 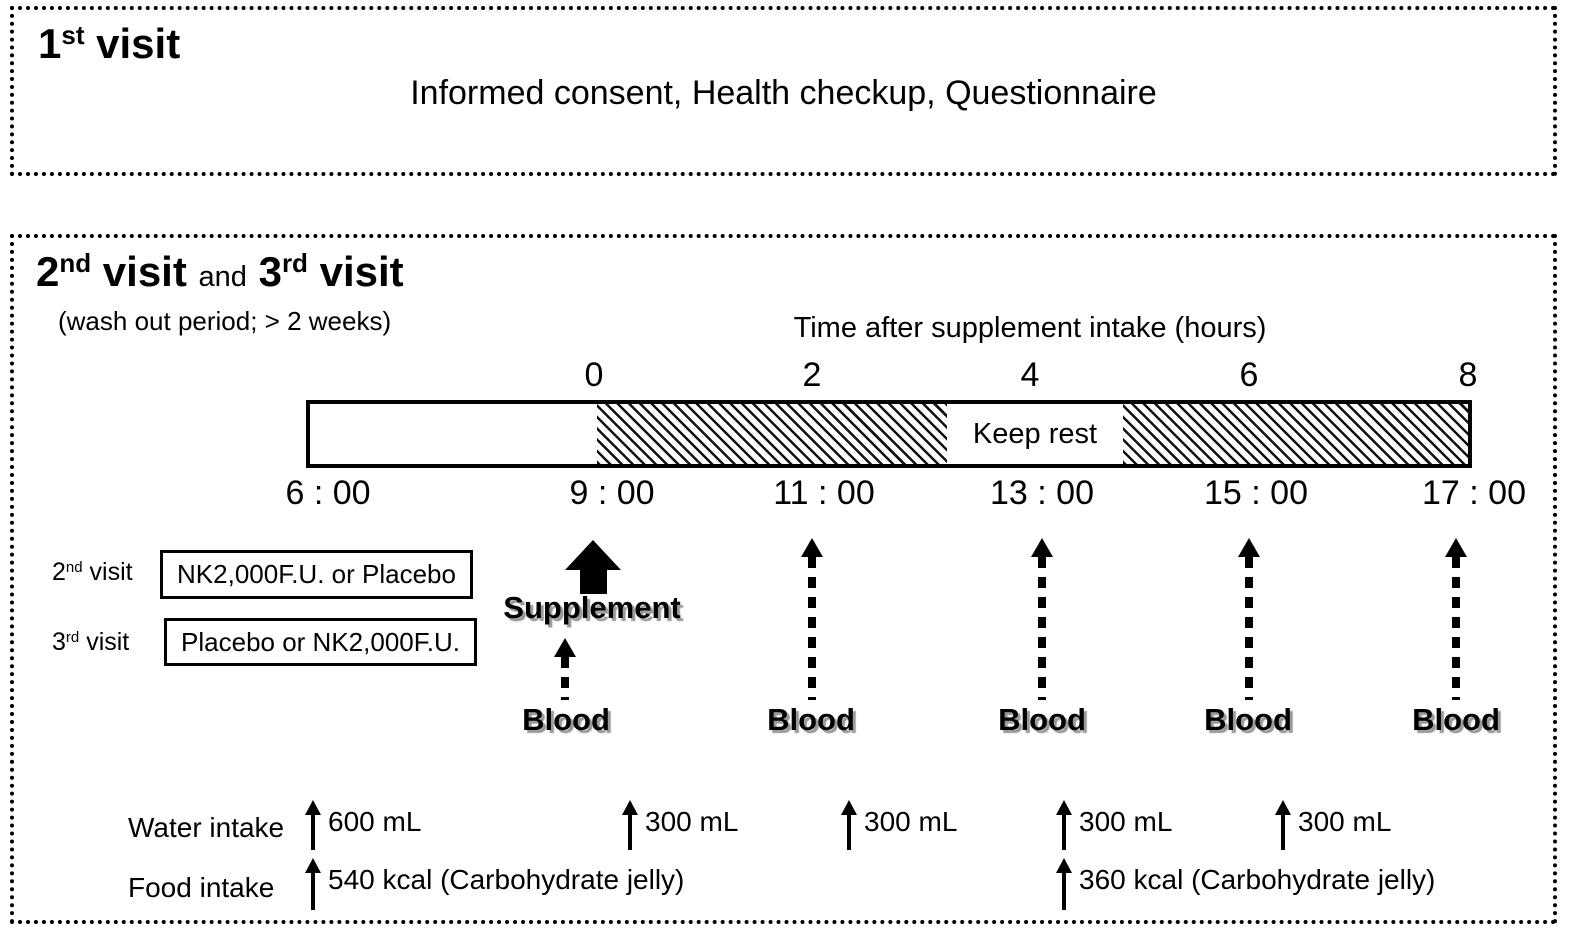 I want to click on food-amount: 360 kcal (Carbohydrate jelly), so click(x=1257, y=879).